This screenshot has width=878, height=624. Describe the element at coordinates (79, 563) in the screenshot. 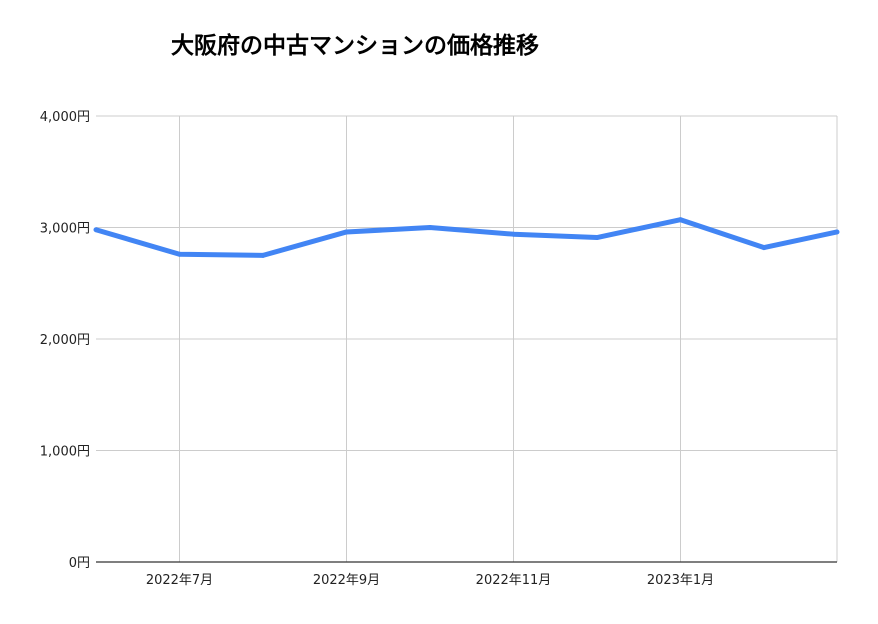

I see `y-tick-label: 0円` at that location.